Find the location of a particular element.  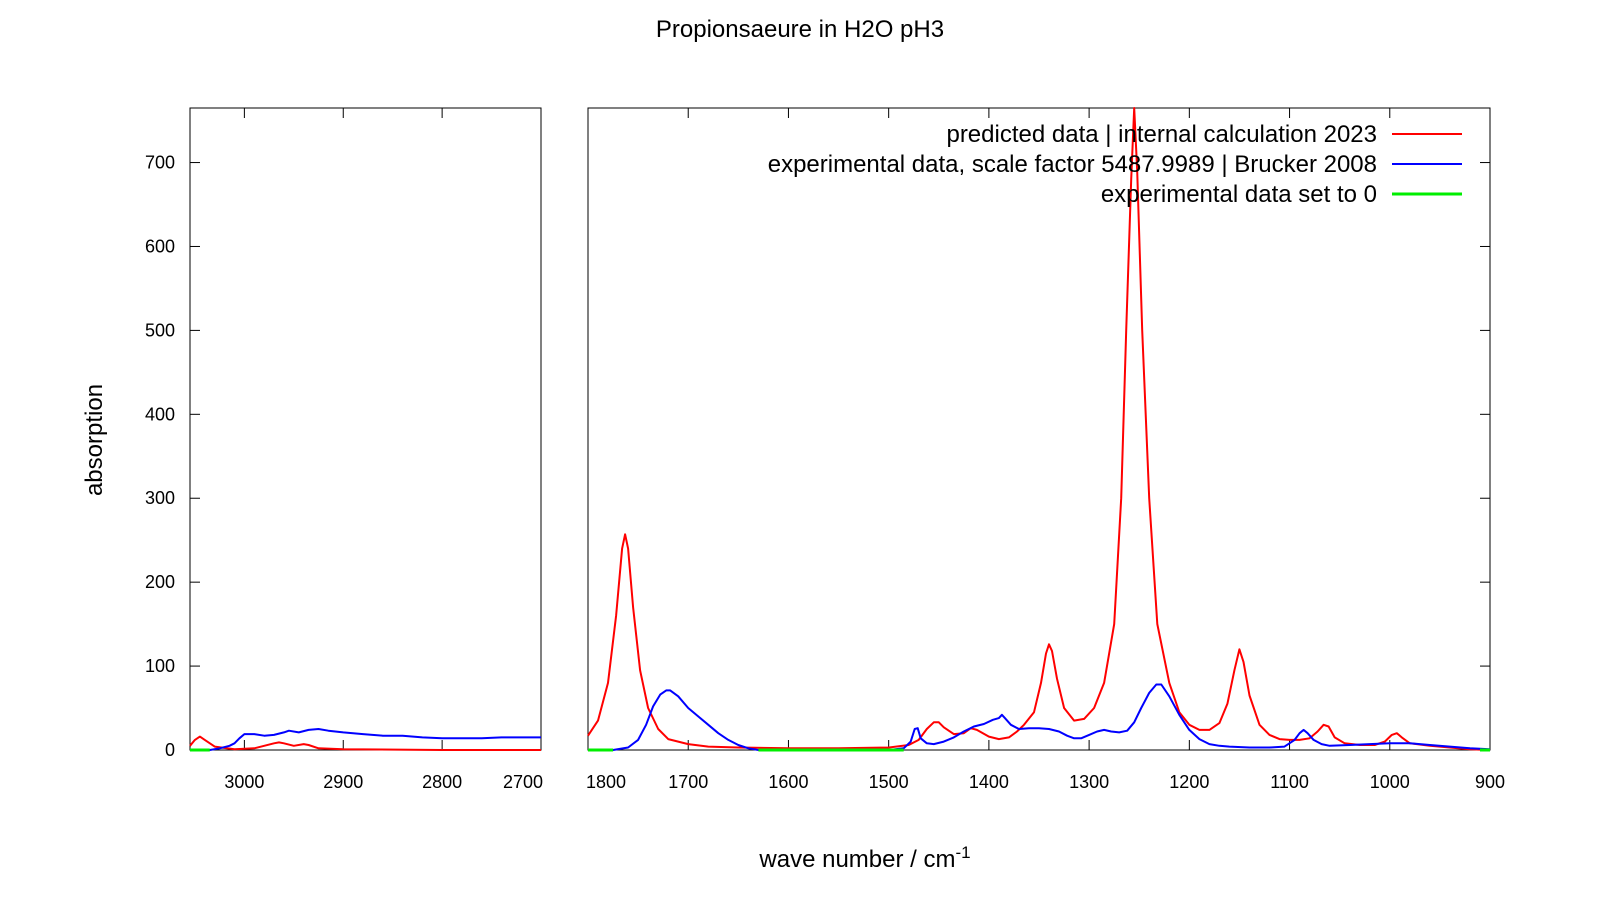

x-axis-label: wave number / cm-1 is located at coordinates (864, 858).